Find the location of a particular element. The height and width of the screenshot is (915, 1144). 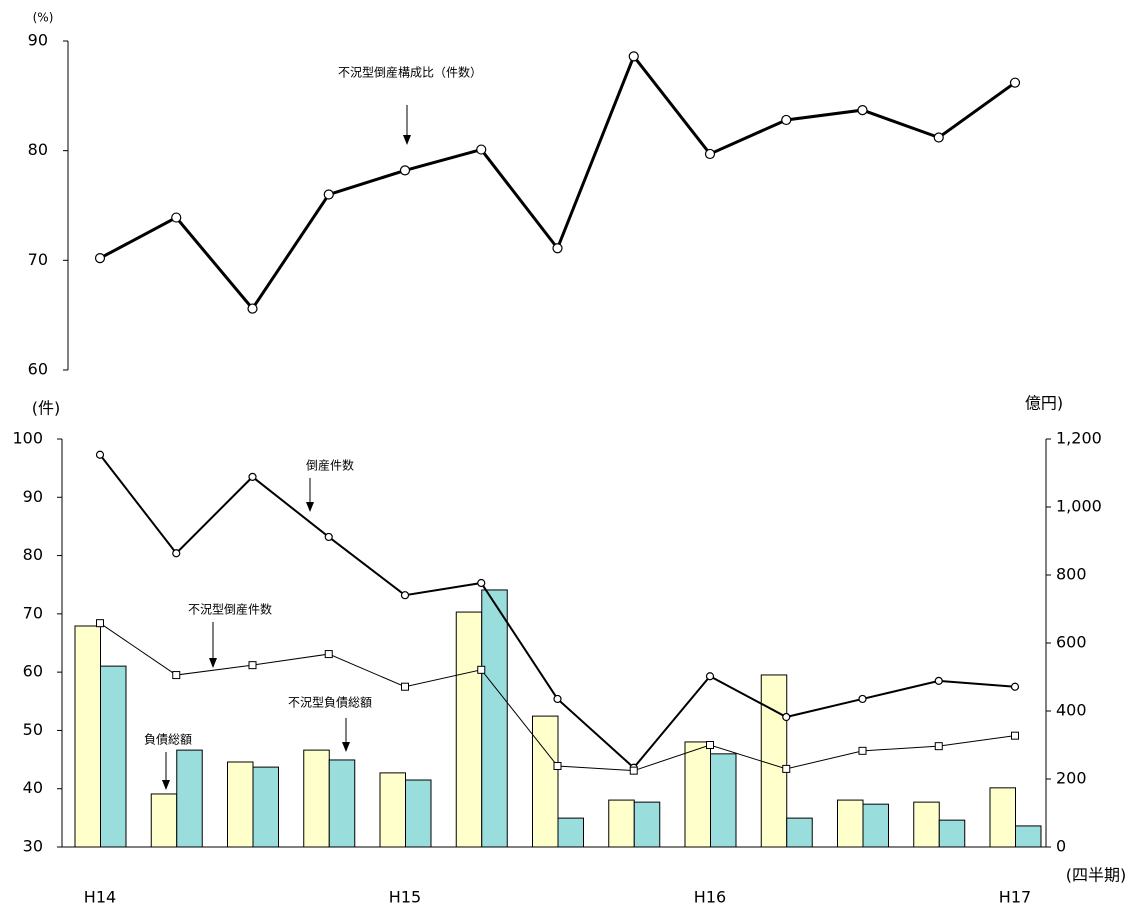

y2-tick-label: 400 is located at coordinates (1071, 710).